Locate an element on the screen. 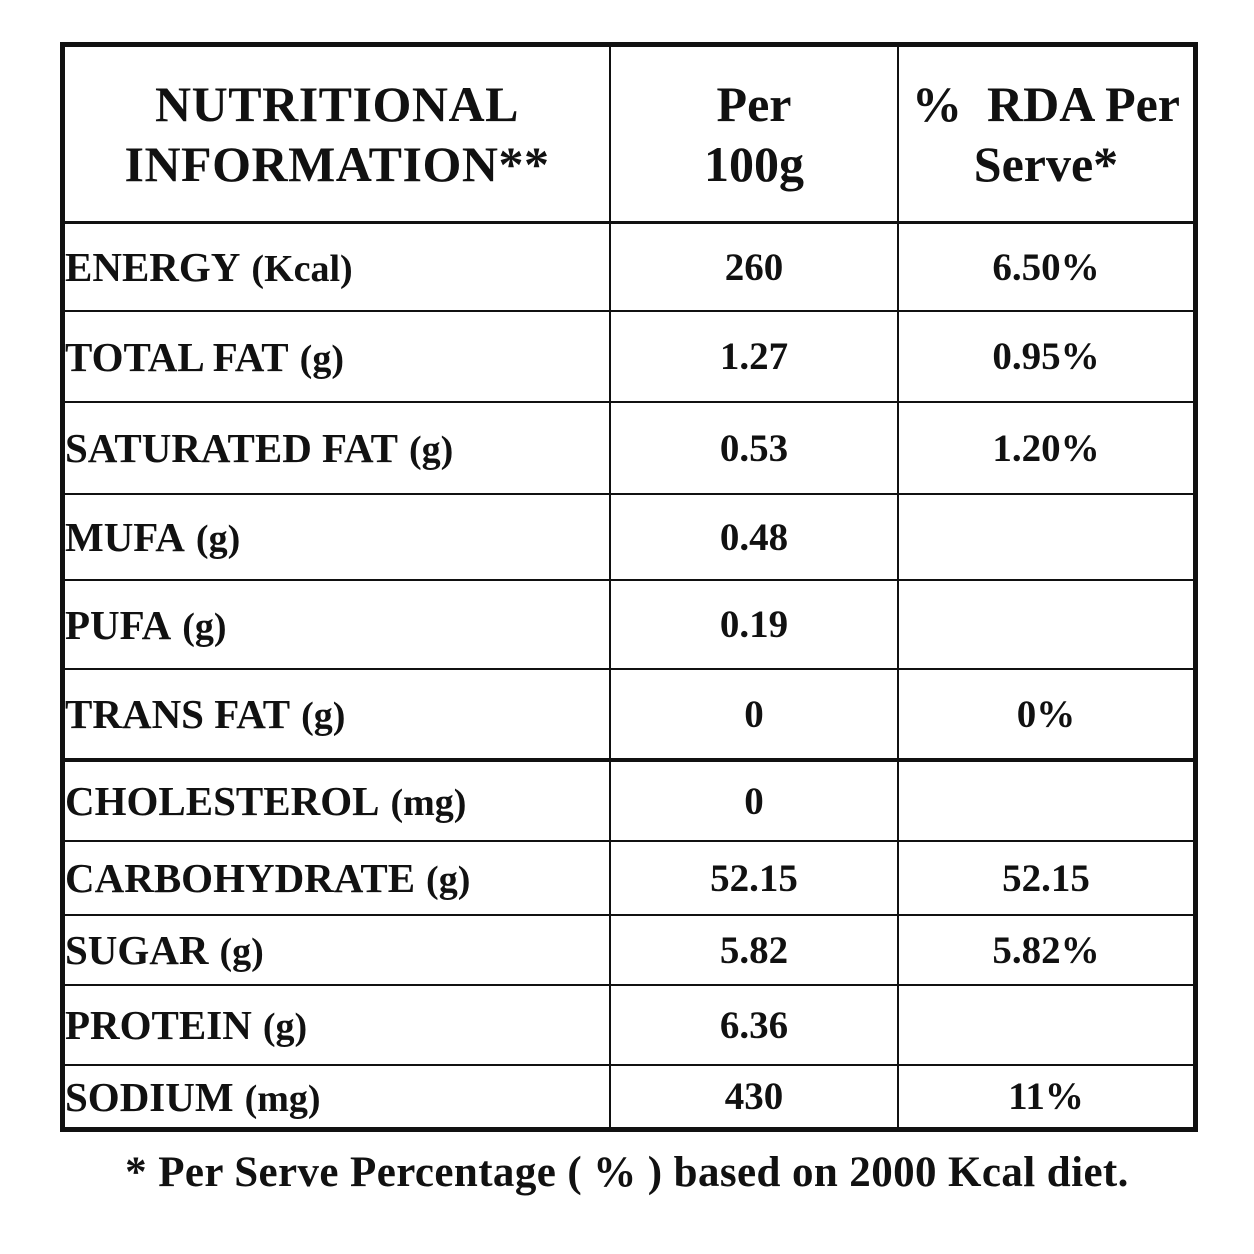 The image size is (1254, 1254). table-row: ENERGY (Kcal) 260 6.50% is located at coordinates (629, 266).